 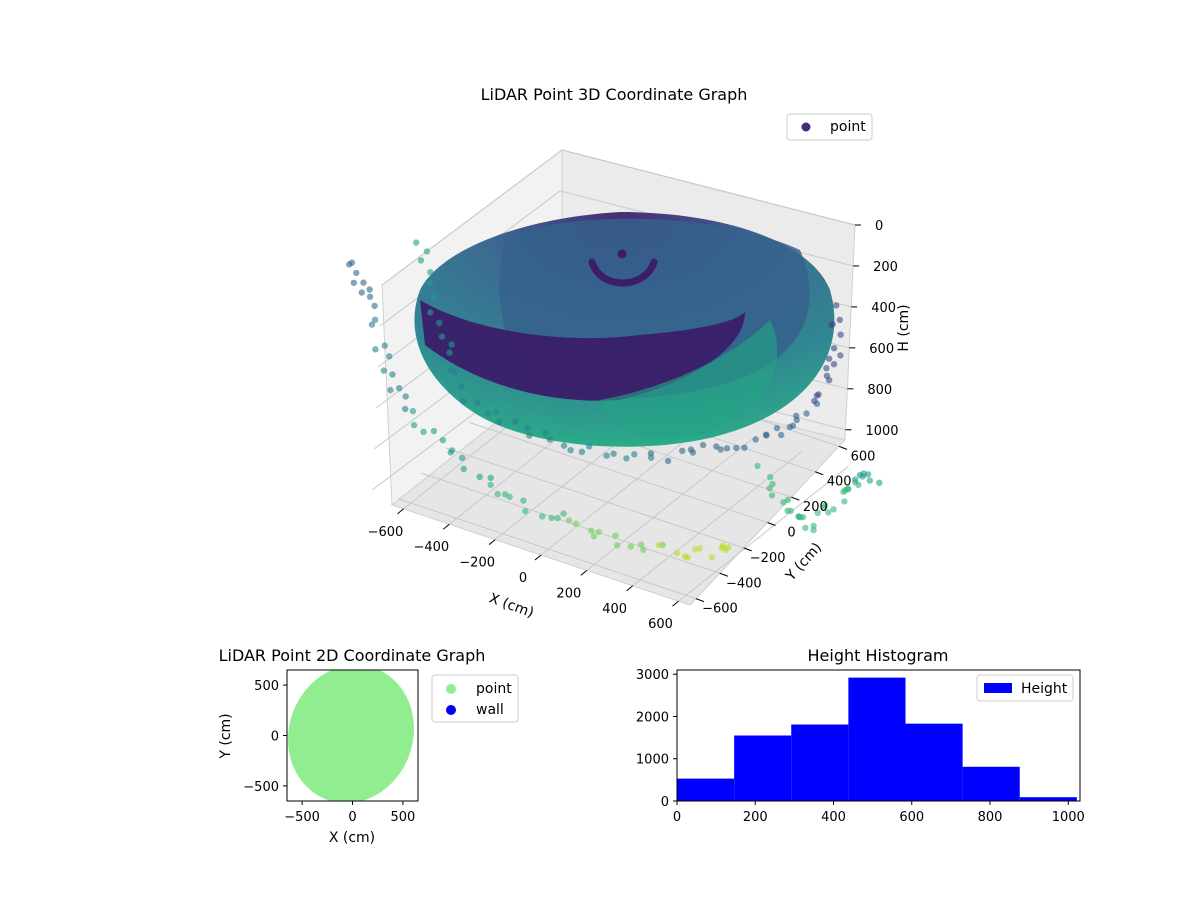 What do you see at coordinates (451, 710) in the screenshot?
I see `legend-2d-swatch-wall` at bounding box center [451, 710].